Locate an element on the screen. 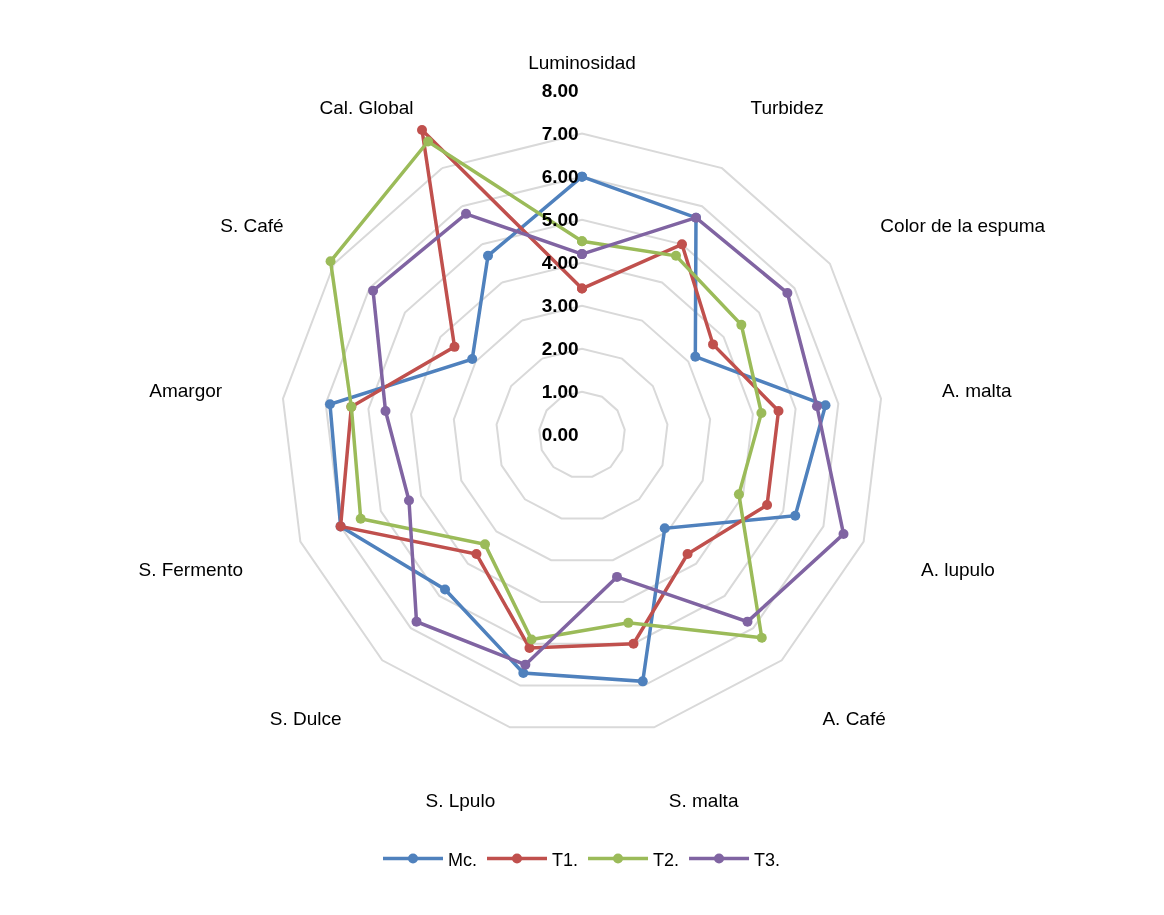 The height and width of the screenshot is (915, 1164). legend-label: Mc. is located at coordinates (462, 859).